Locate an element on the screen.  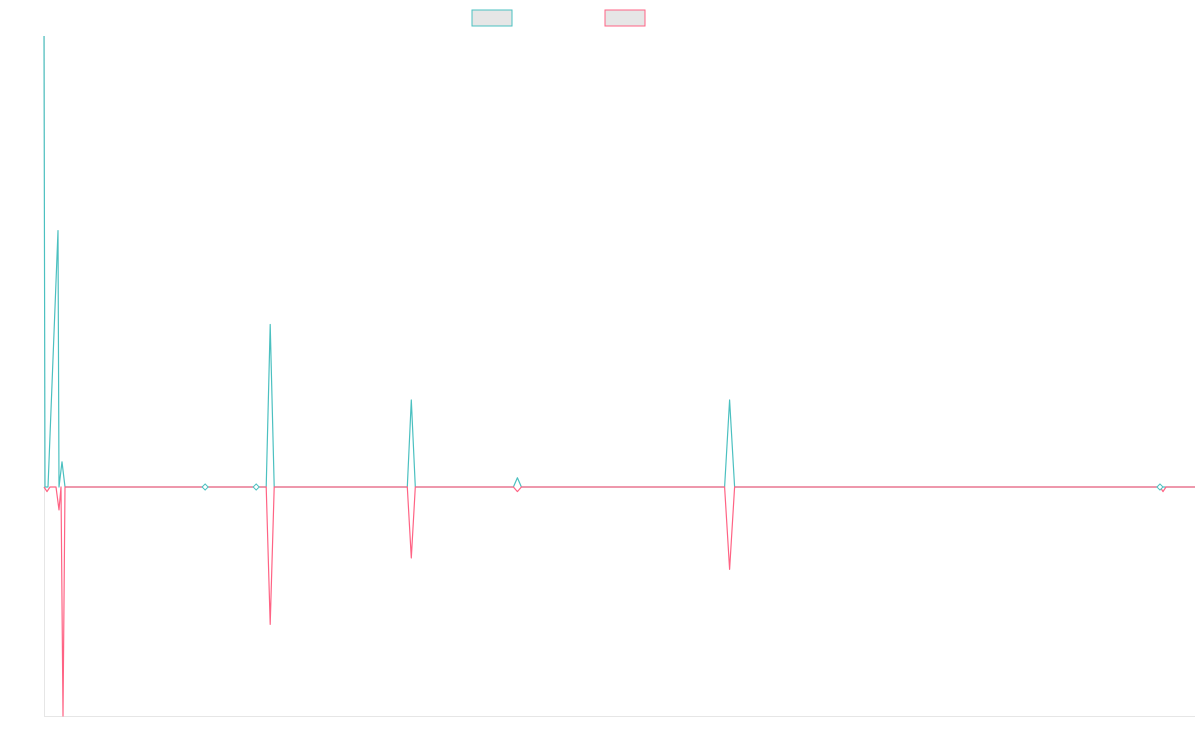
legend-swatch-series-a is located at coordinates (492, 18).